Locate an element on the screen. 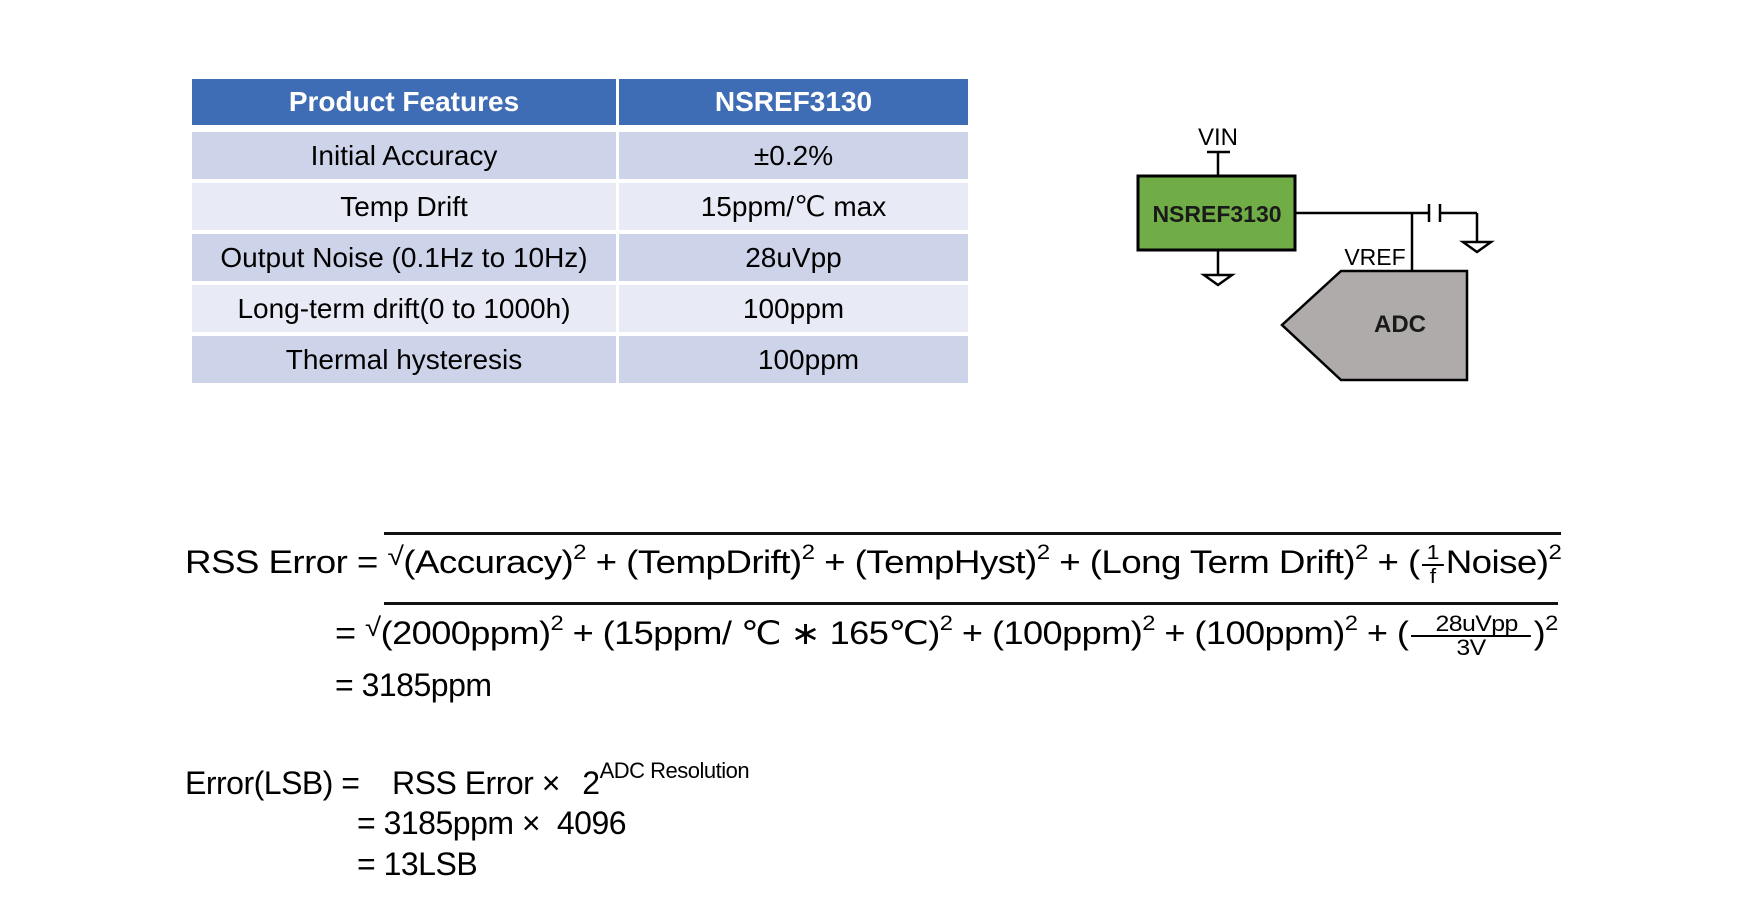 The height and width of the screenshot is (922, 1745). table-row: Temp Drift 15ppm/℃ max is located at coordinates (580, 206).